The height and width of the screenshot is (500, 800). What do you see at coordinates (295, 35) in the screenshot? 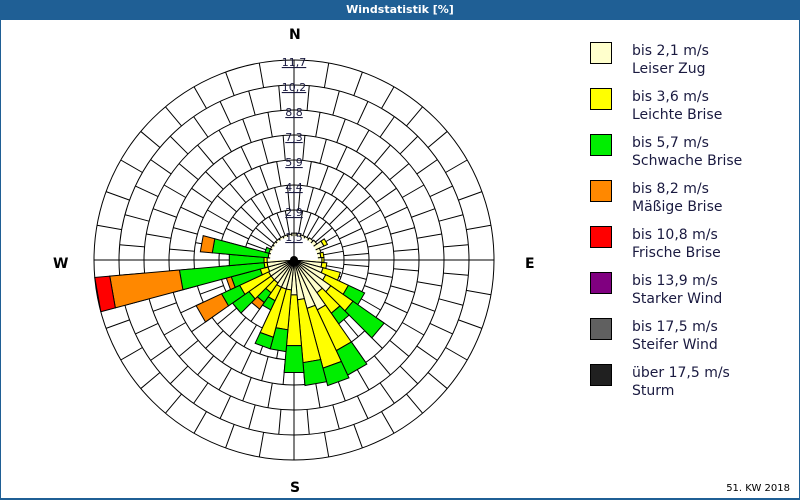
I see `compass-north: N` at bounding box center [295, 35].